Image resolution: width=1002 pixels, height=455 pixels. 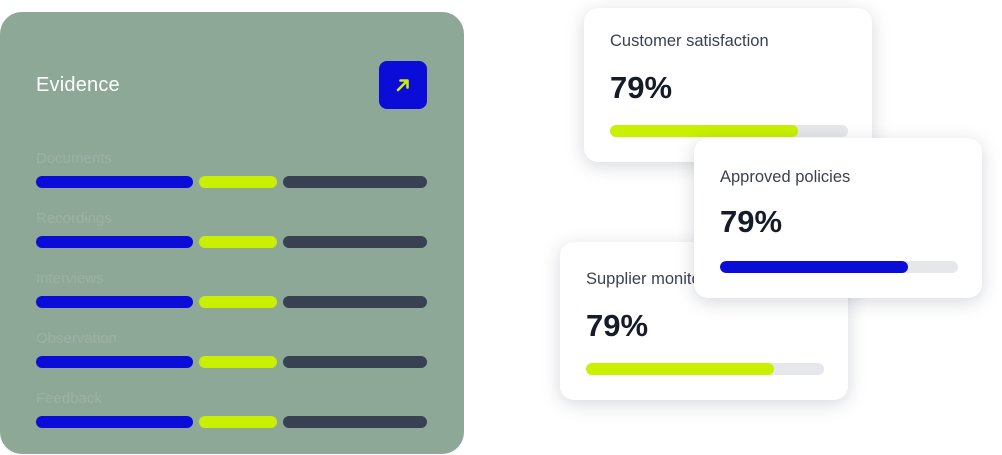 What do you see at coordinates (74, 218) in the screenshot?
I see `row-label: Recordings` at bounding box center [74, 218].